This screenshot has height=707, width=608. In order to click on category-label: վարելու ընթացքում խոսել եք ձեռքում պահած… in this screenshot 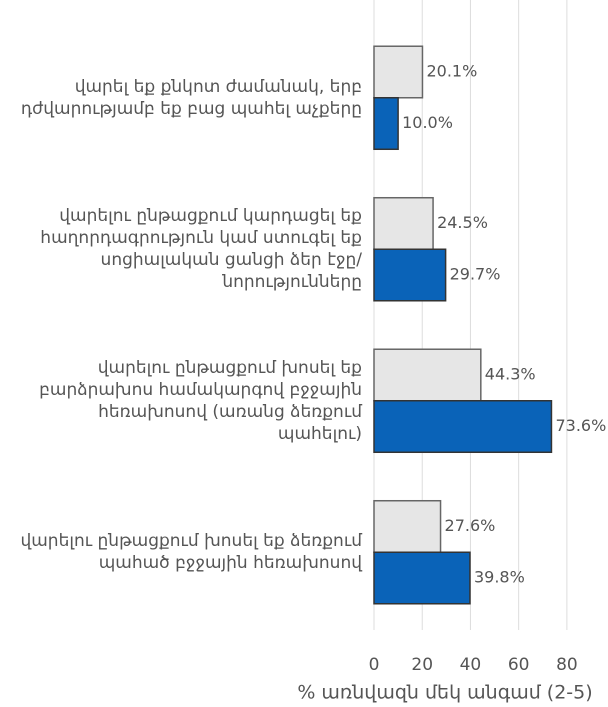, I will do `click(191, 552)`.